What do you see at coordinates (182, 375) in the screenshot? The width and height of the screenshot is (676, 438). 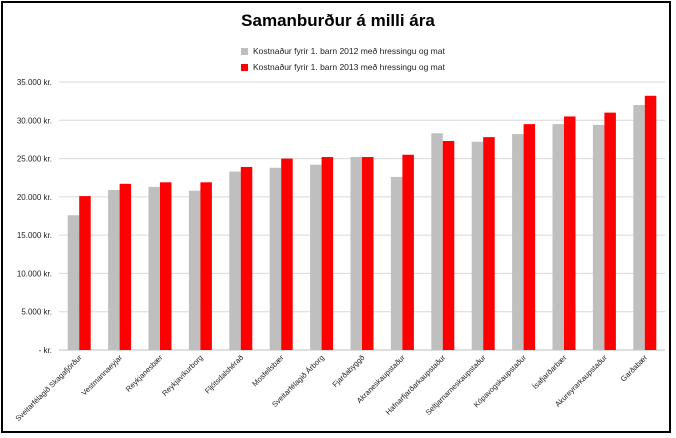 I see `x-category-label: Reykjavíkurborg` at bounding box center [182, 375].